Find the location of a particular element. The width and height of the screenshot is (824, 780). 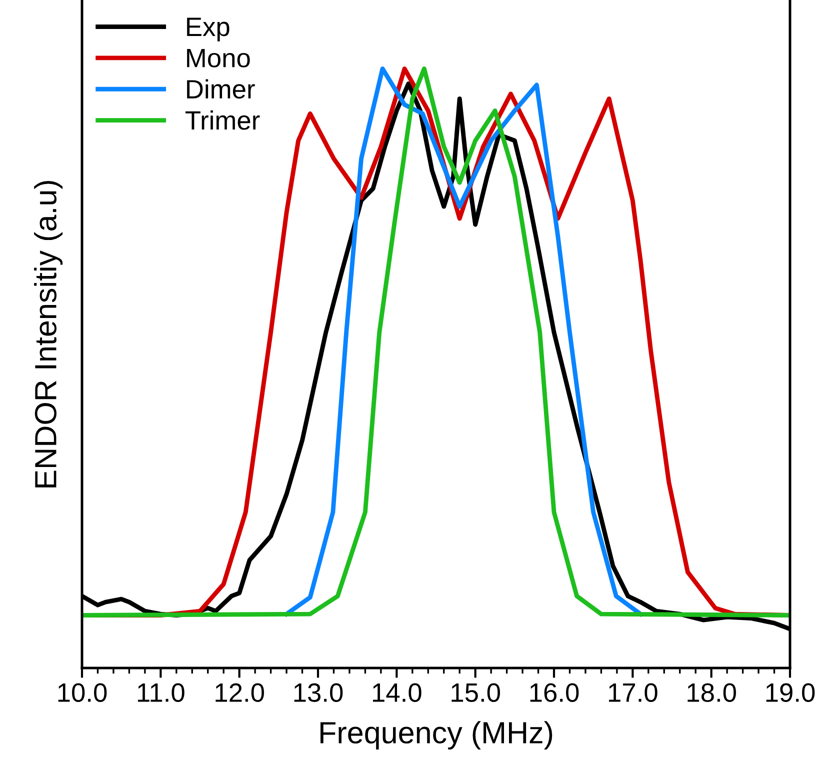

x-tick-label: 14.0 is located at coordinates (397, 692).